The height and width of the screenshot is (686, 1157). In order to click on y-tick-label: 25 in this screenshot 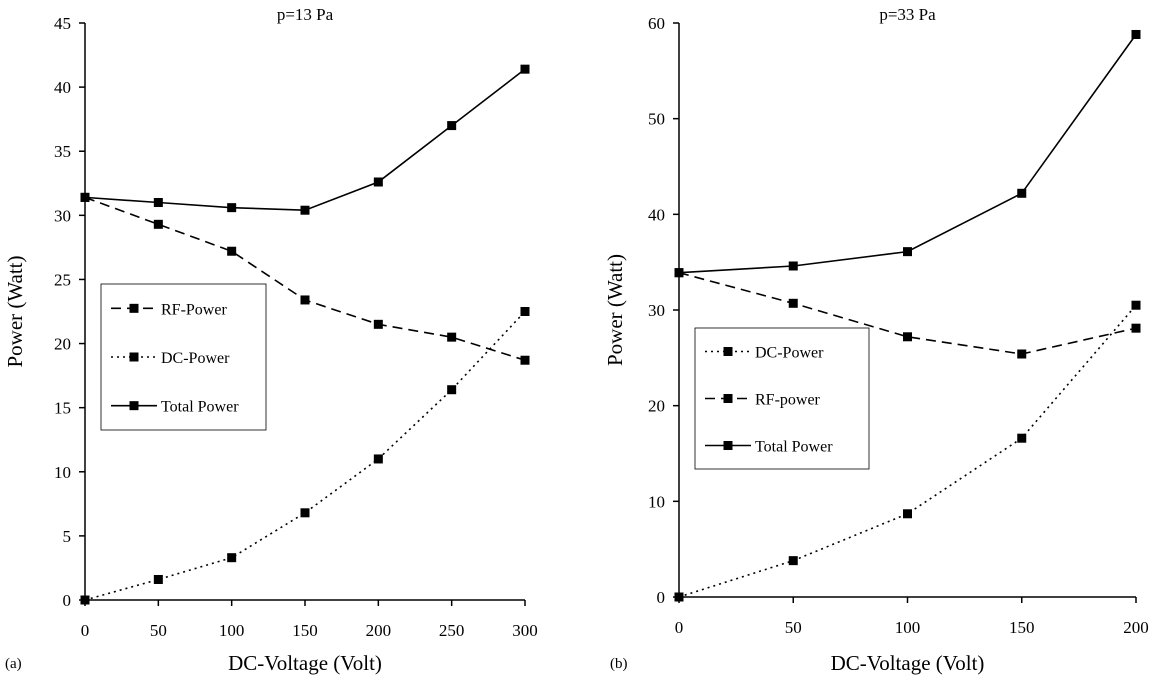, I will do `click(62, 279)`.